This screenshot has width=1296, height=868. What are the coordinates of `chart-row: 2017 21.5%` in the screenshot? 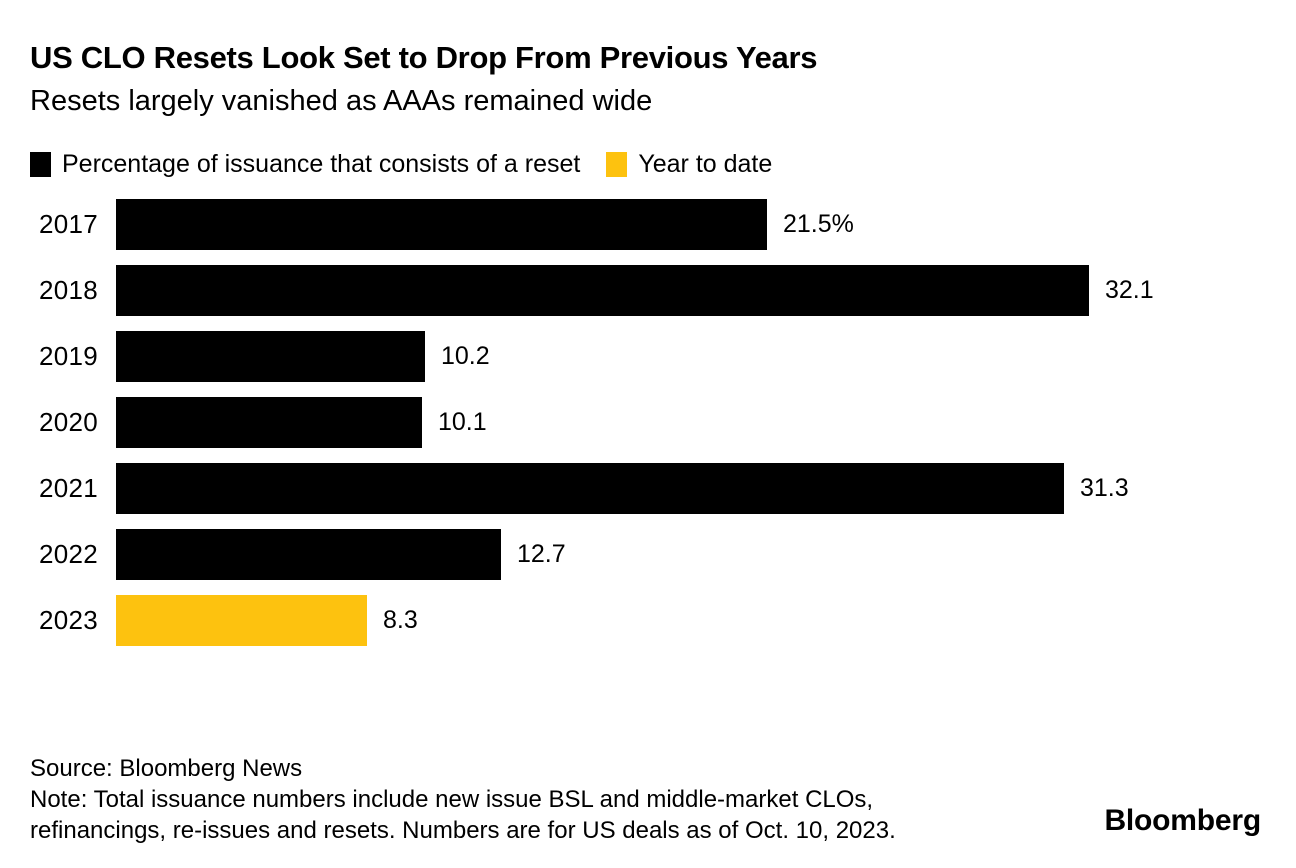 It's located at (592, 224).